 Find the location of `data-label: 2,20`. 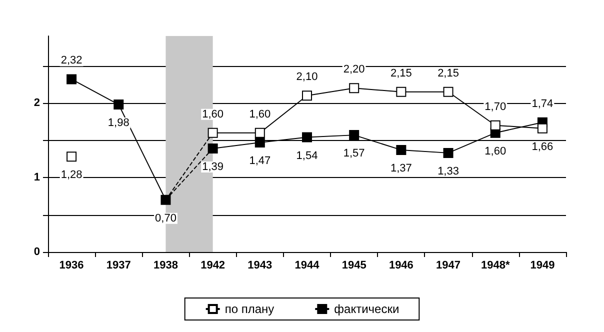

data-label: 2,20 is located at coordinates (354, 70).